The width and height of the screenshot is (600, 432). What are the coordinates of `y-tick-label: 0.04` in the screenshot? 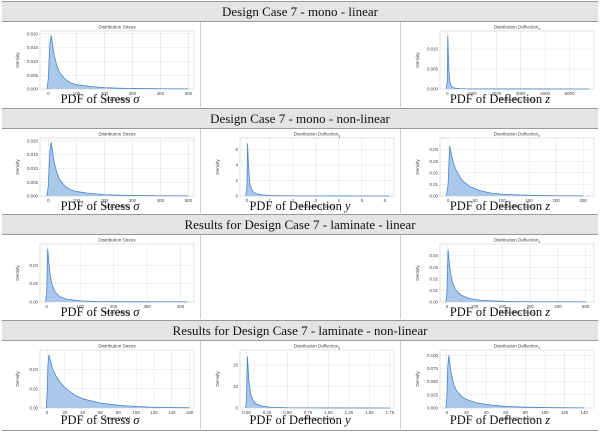 It's located at (33, 265).